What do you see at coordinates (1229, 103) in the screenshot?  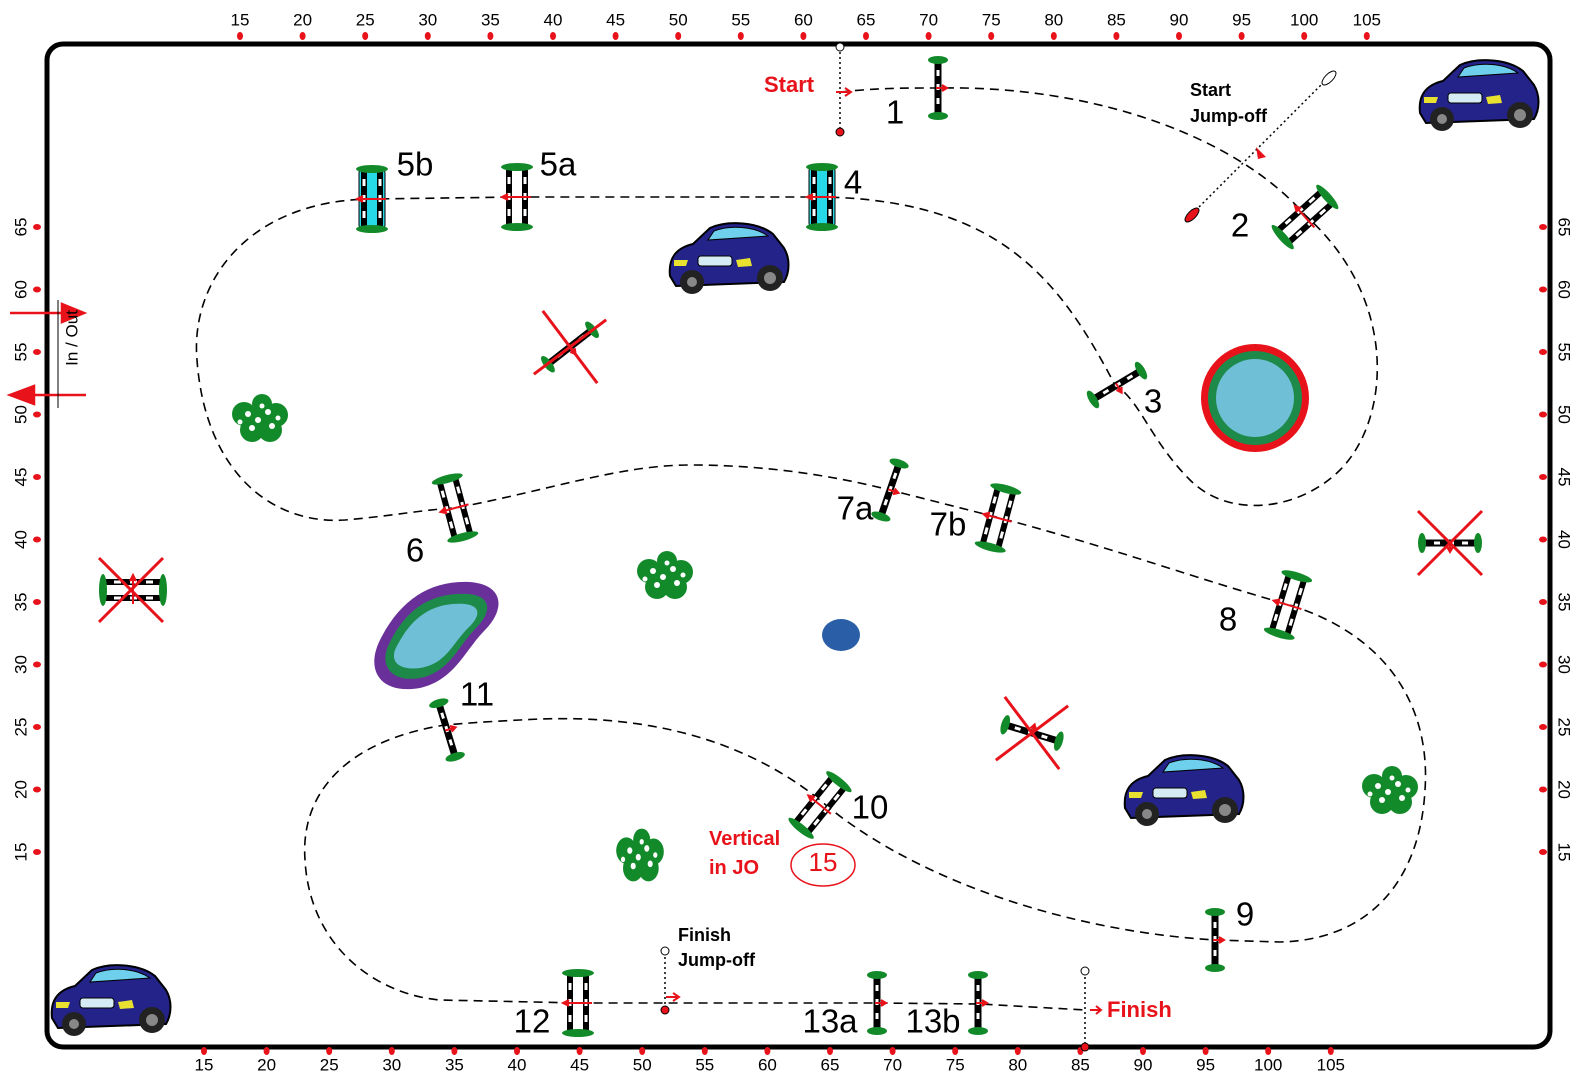 I see `start-jump-off-label: Start Jump-off` at bounding box center [1229, 103].